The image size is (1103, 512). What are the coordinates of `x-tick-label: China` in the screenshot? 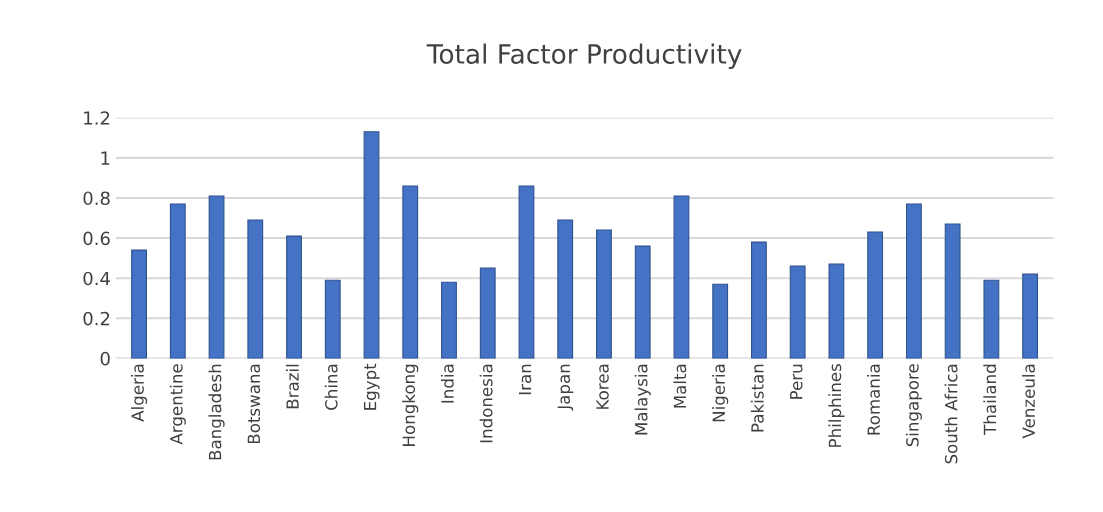 It's located at (331, 387).